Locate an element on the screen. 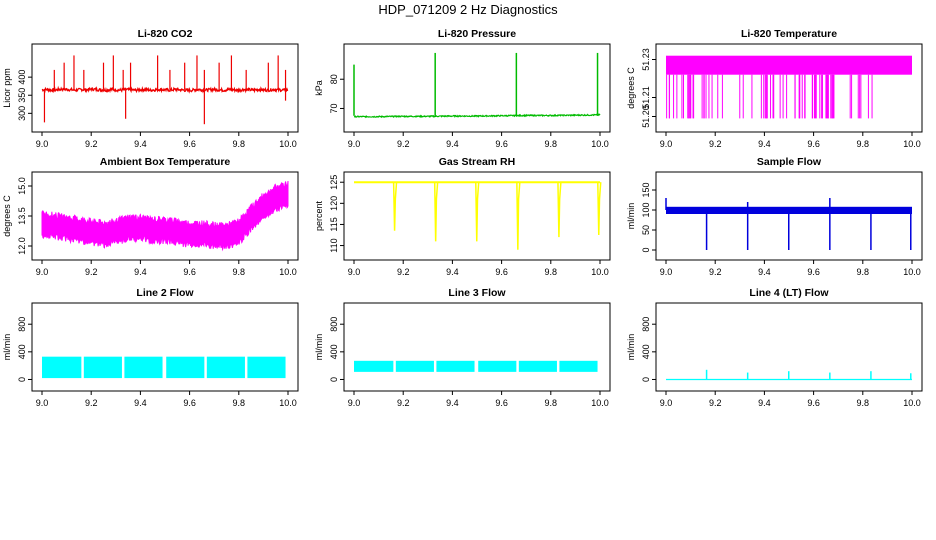 The width and height of the screenshot is (936, 540). y-axis-label: percent is located at coordinates (319, 215).